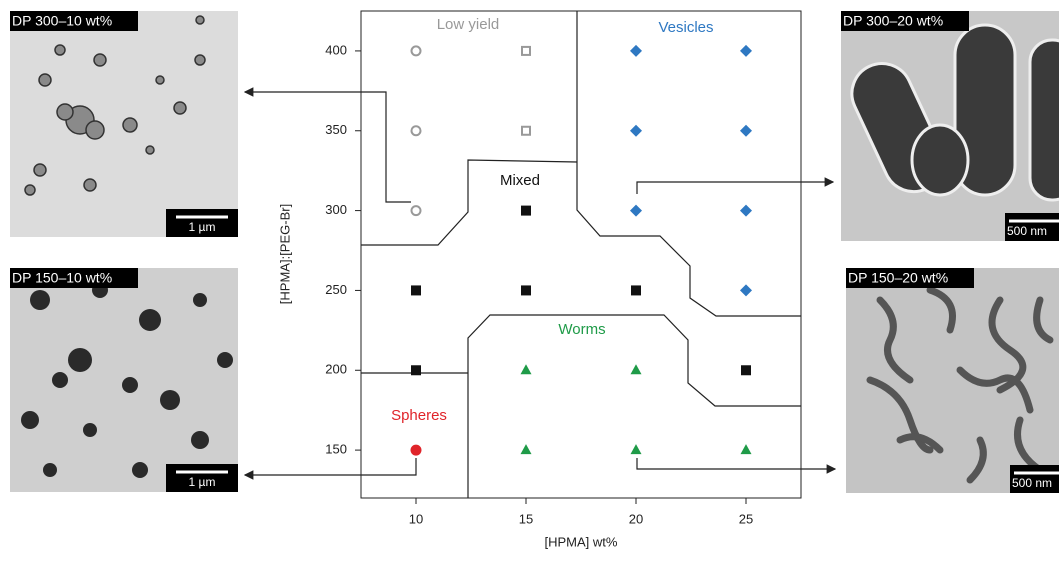 This screenshot has height=562, width=1059. I want to click on y-tick-label: 150, so click(336, 449).